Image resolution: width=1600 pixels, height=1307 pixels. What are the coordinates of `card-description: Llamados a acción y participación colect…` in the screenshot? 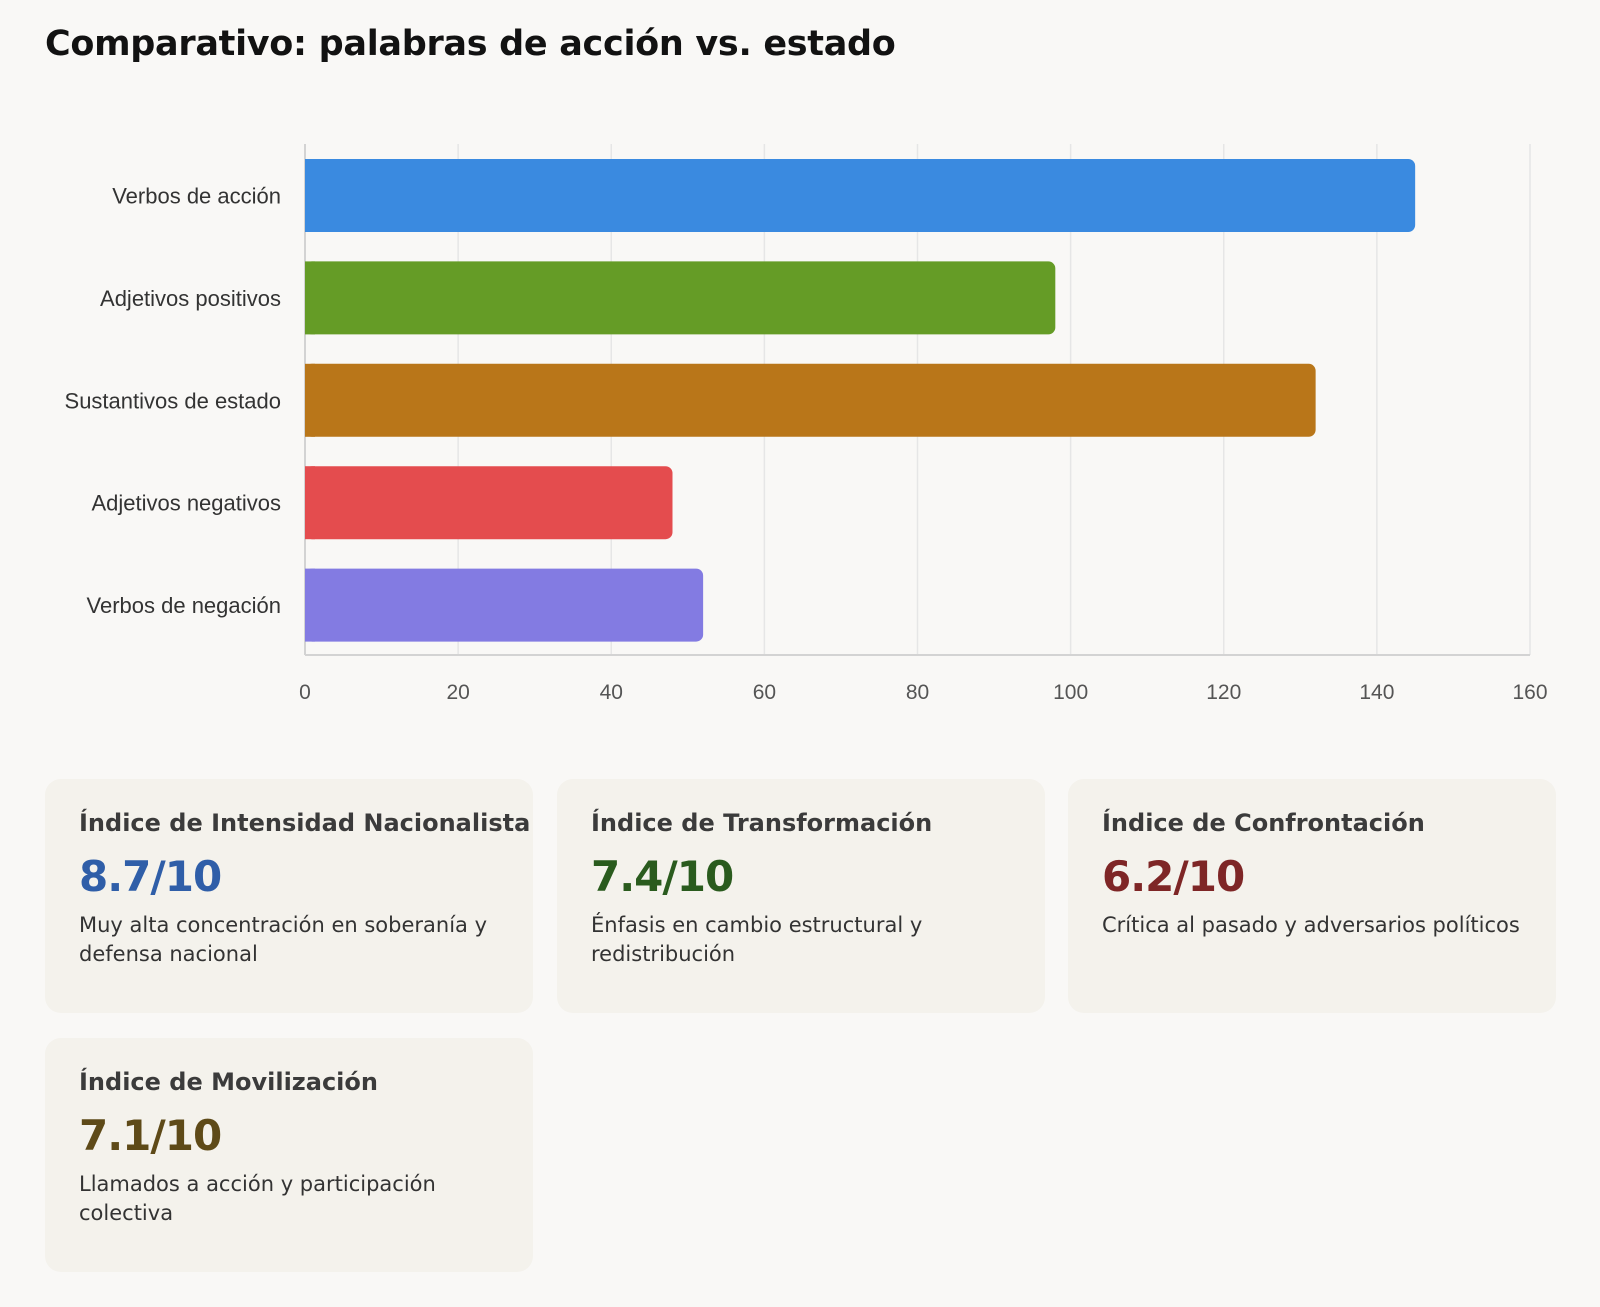 It's located at (257, 1198).